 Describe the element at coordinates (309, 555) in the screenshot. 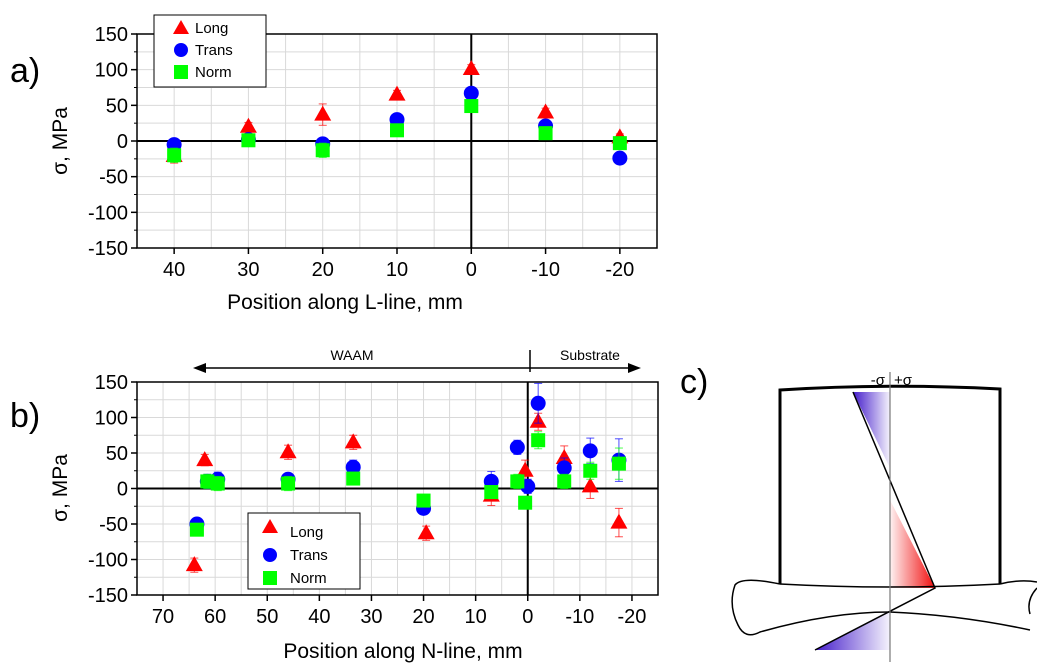

I see `legend-b-trans-label: Trans` at that location.